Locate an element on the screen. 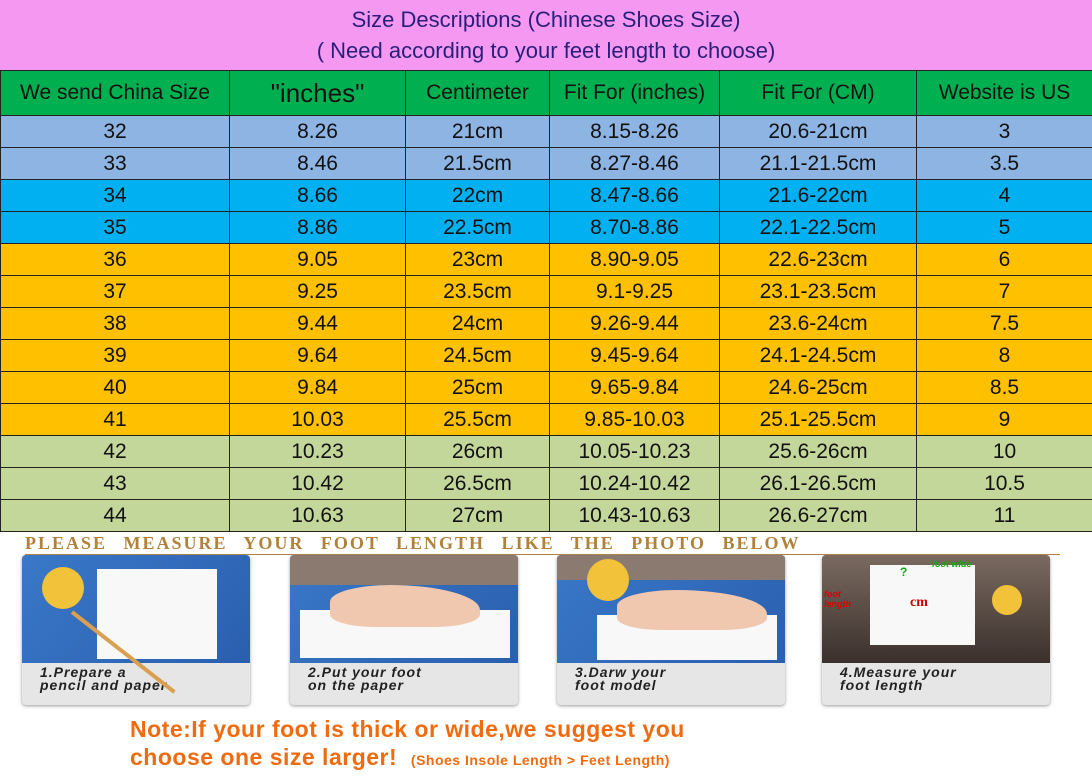 The height and width of the screenshot is (780, 1092). foot-outline-paper: cm ? is located at coordinates (922, 605).